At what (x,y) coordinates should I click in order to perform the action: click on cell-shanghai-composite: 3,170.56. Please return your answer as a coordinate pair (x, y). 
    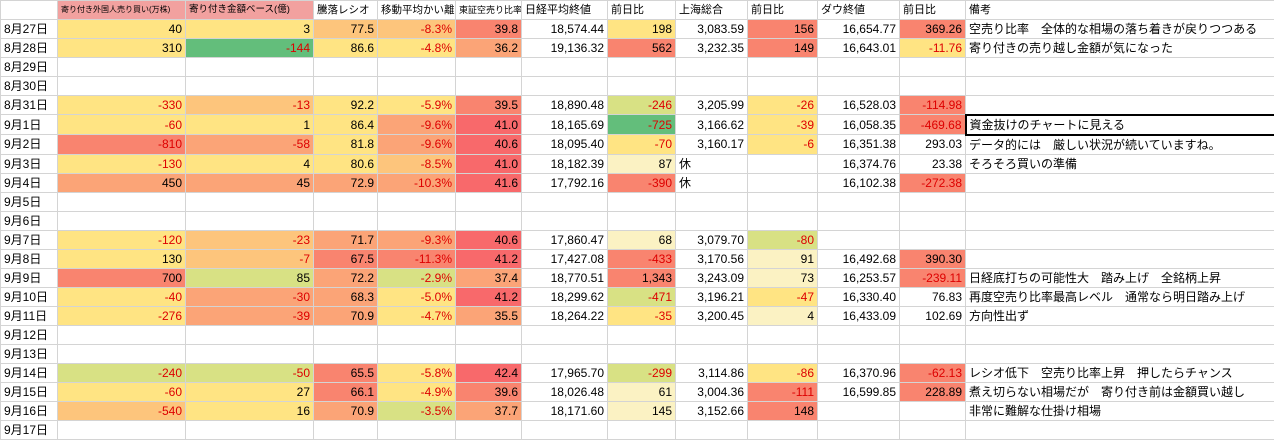
    Looking at the image, I should click on (712, 258).